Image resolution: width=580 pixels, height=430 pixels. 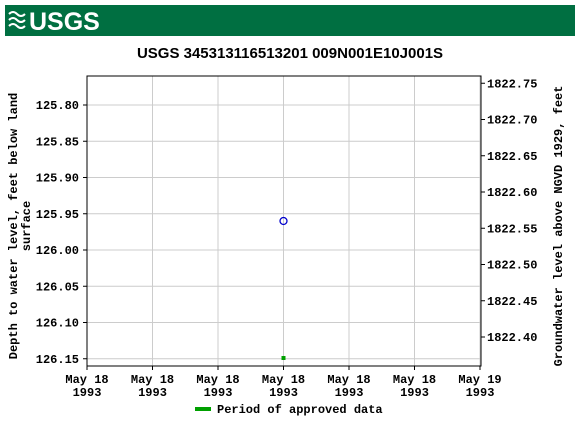 I want to click on y-tick-label: 125.80, so click(x=57, y=106).